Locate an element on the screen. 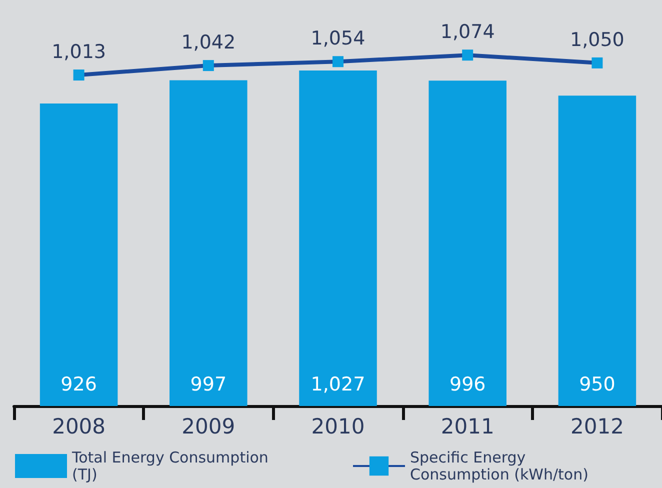 This screenshot has height=488, width=662. x-tick-label: 2008 is located at coordinates (79, 426).